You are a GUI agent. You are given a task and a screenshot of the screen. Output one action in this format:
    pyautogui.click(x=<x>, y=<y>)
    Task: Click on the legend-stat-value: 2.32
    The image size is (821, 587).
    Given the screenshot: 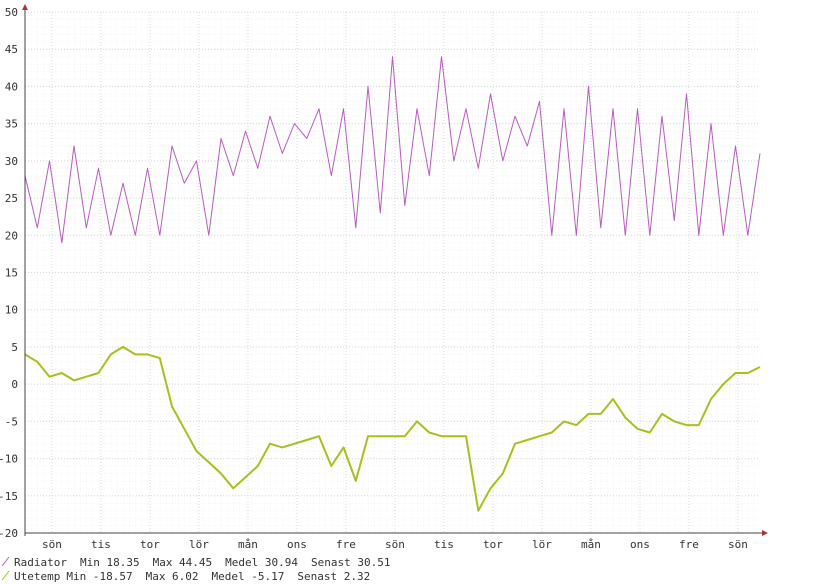 What is the action you would take?
    pyautogui.click(x=357, y=576)
    